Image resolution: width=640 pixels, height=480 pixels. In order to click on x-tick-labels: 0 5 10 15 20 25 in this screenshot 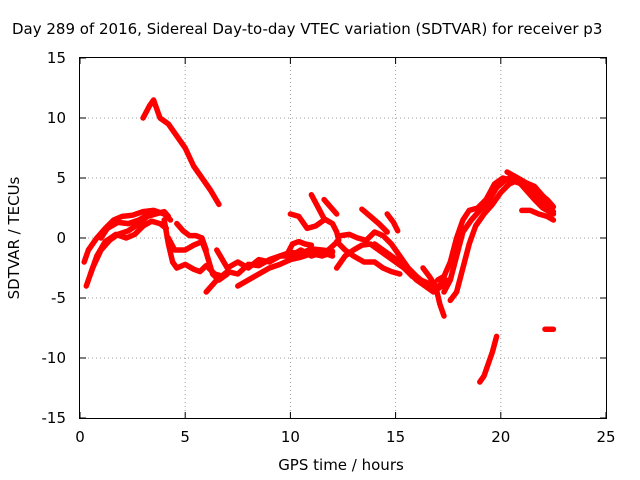, I will do `click(345, 437)`.